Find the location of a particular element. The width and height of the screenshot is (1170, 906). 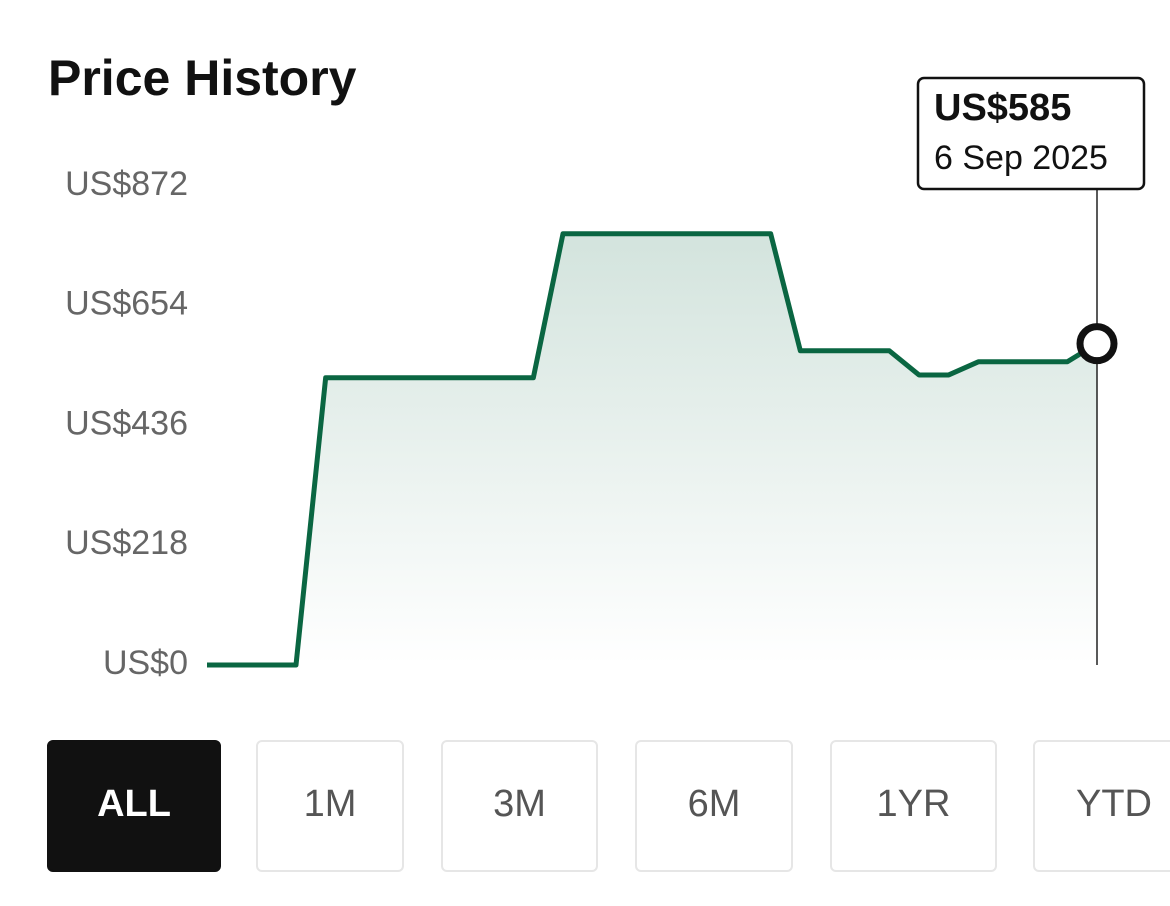

range-label: 1M is located at coordinates (330, 804).